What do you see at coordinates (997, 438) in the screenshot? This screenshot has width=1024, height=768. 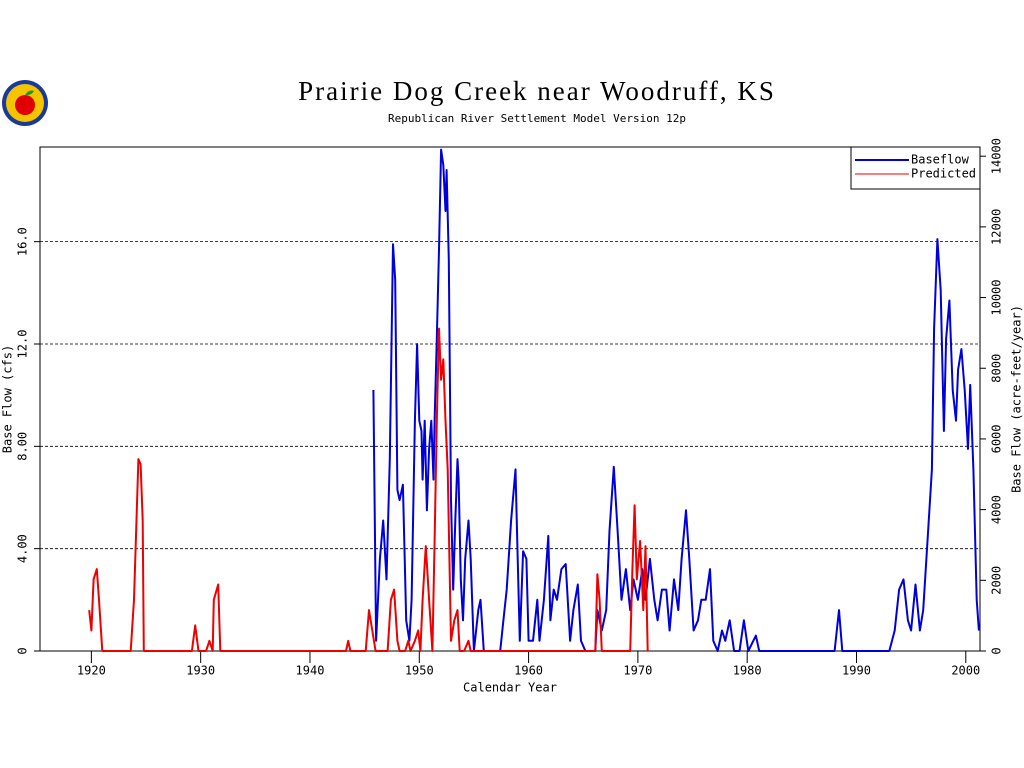 I see `y2-tick-label: 6000` at bounding box center [997, 438].